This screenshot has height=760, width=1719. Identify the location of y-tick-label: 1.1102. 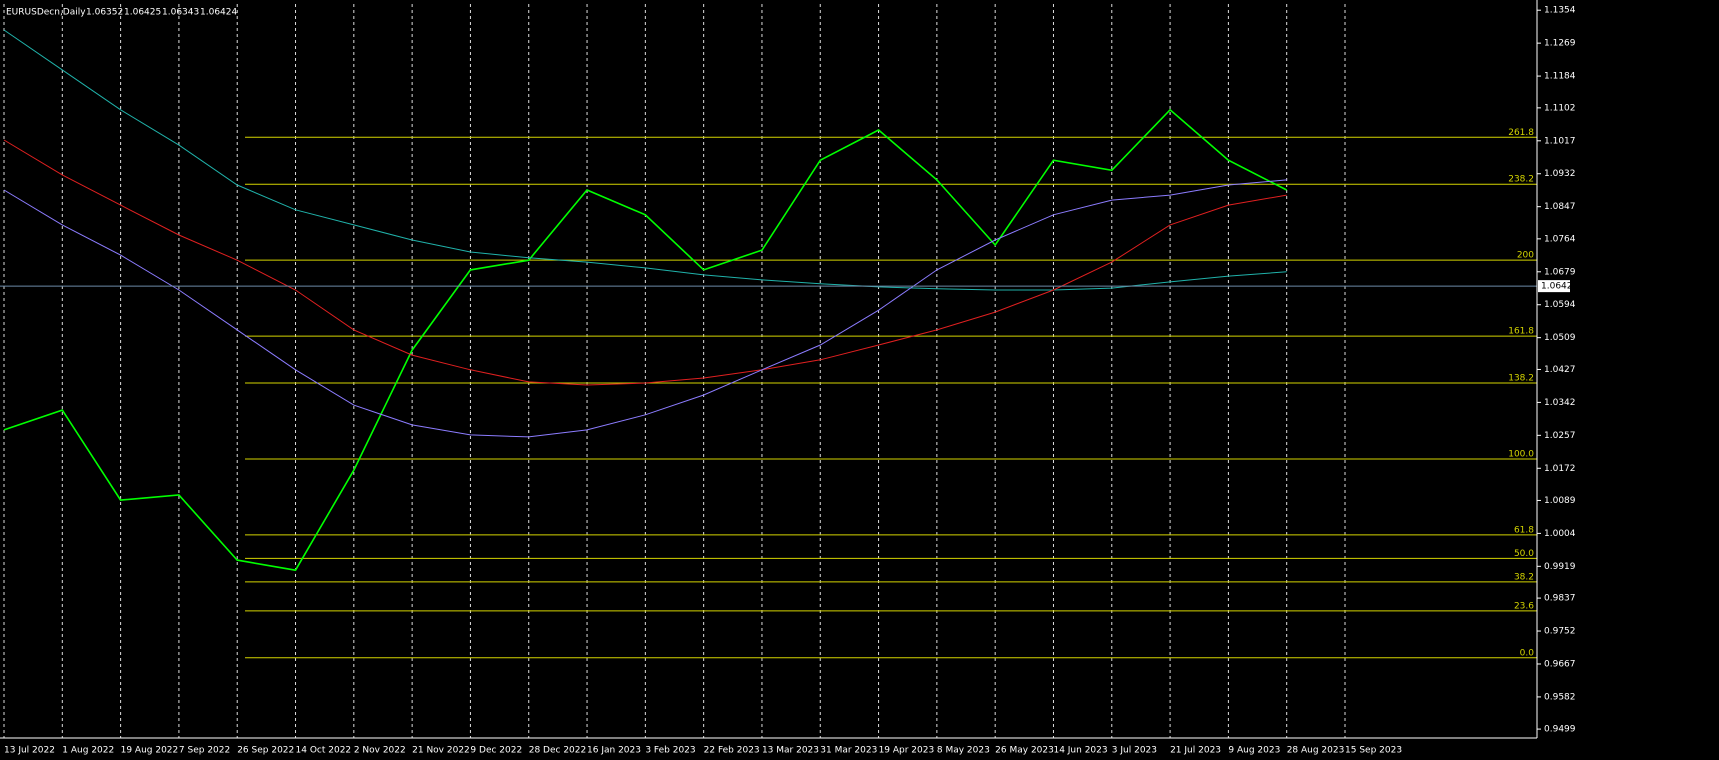
(1560, 108).